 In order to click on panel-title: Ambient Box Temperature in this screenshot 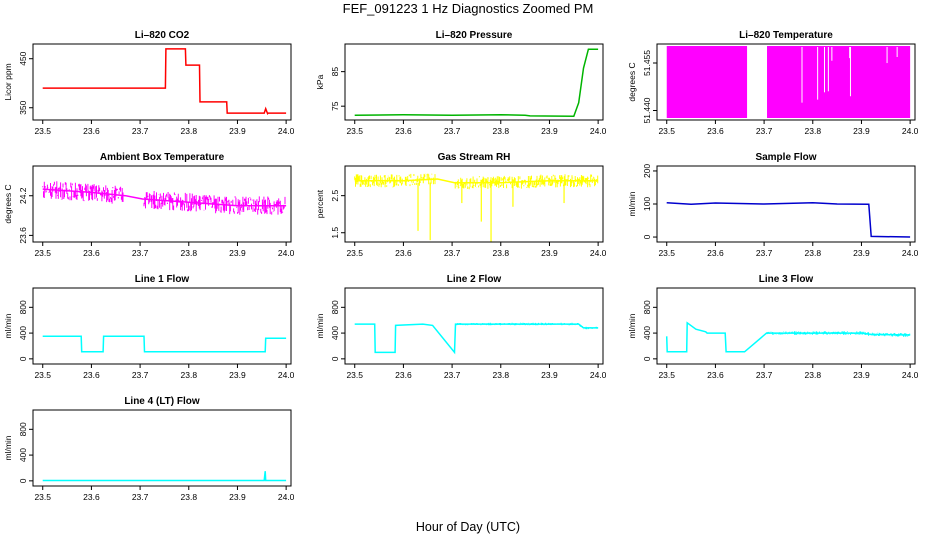, I will do `click(162, 157)`.